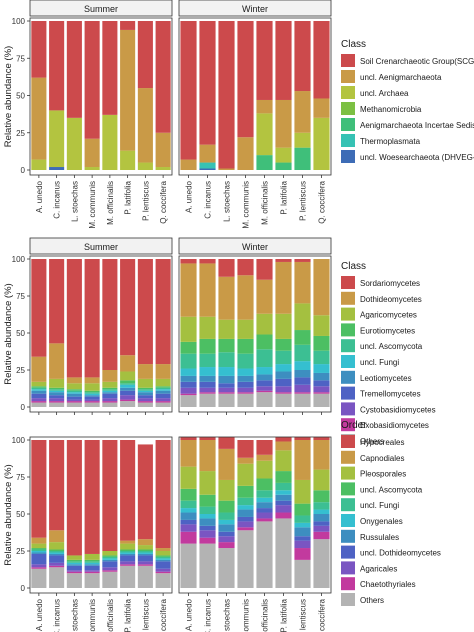  Describe the element at coordinates (391, 299) in the screenshot. I see `legend-label: Dothideomycetes` at that location.